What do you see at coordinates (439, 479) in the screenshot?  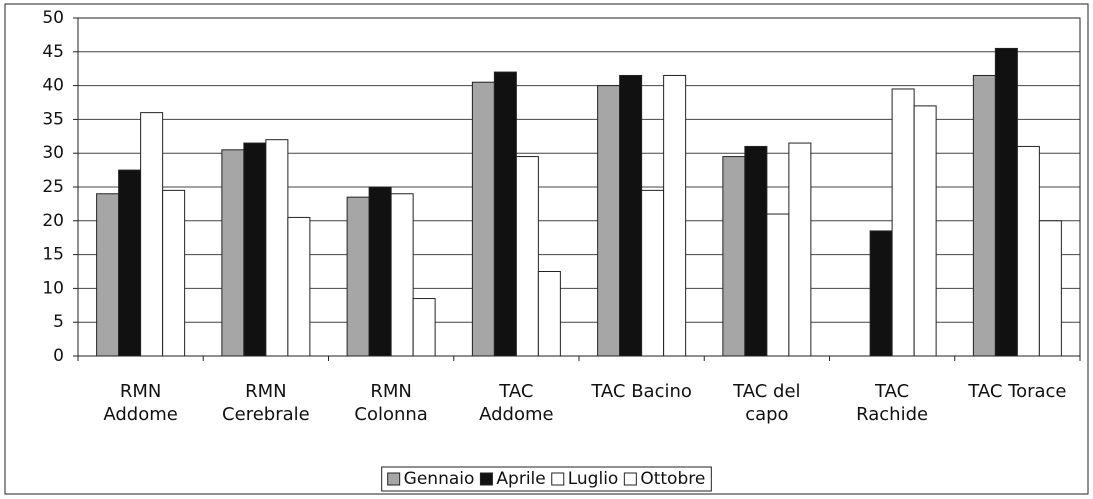 I see `legend-label: Gennaio` at bounding box center [439, 479].